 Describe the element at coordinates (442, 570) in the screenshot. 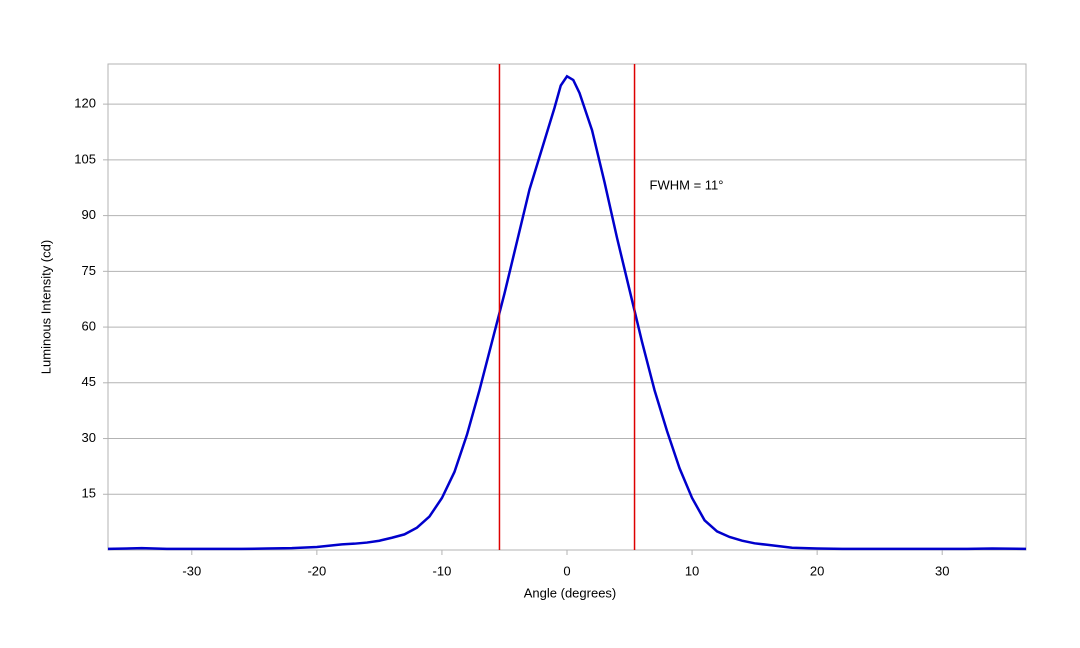

I see `x-tick-label: -10` at that location.